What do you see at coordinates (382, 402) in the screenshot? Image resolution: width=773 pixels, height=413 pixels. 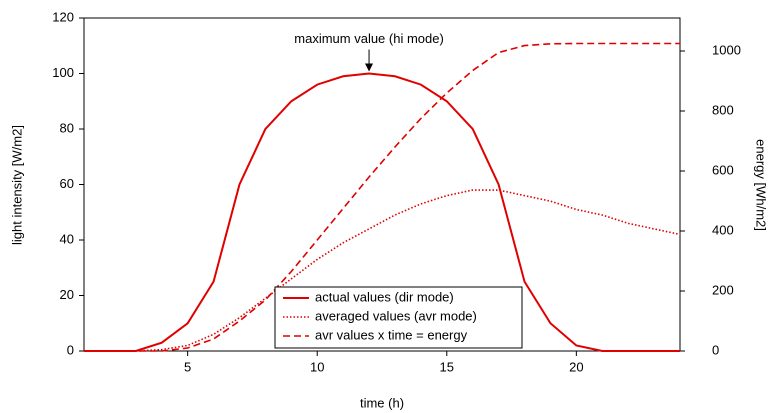 I see `x-axis-label: time (h)` at bounding box center [382, 402].